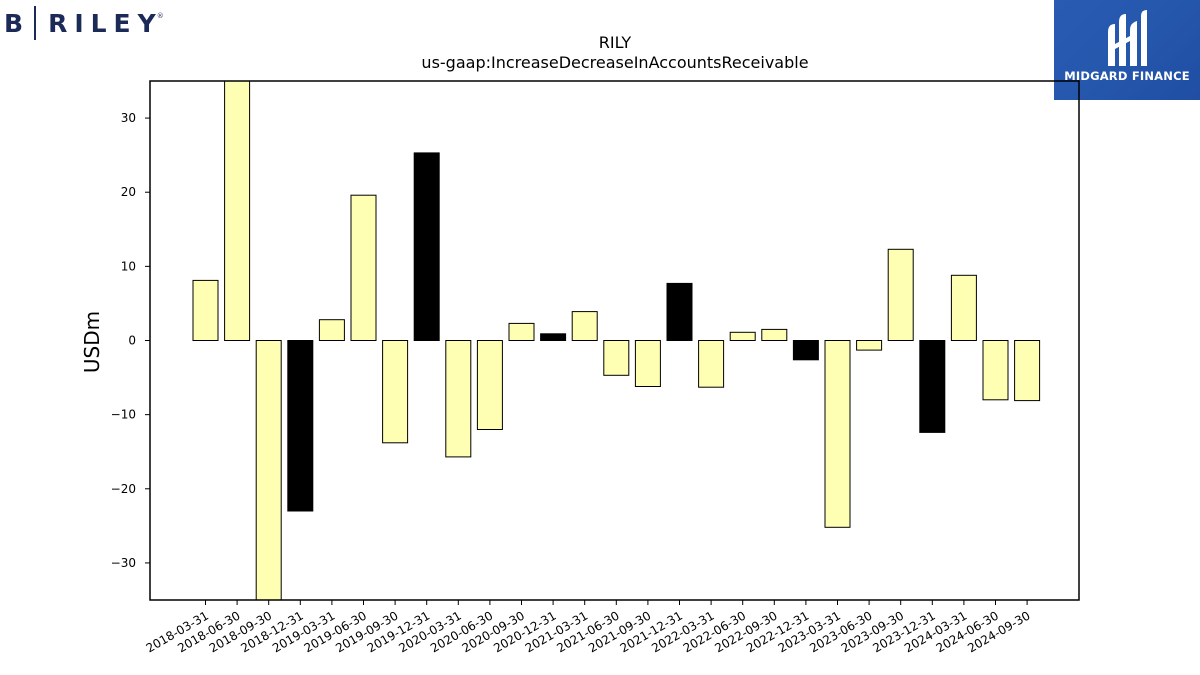 This screenshot has width=1200, height=675. I want to click on y-tick-label: 10, so click(128, 266).